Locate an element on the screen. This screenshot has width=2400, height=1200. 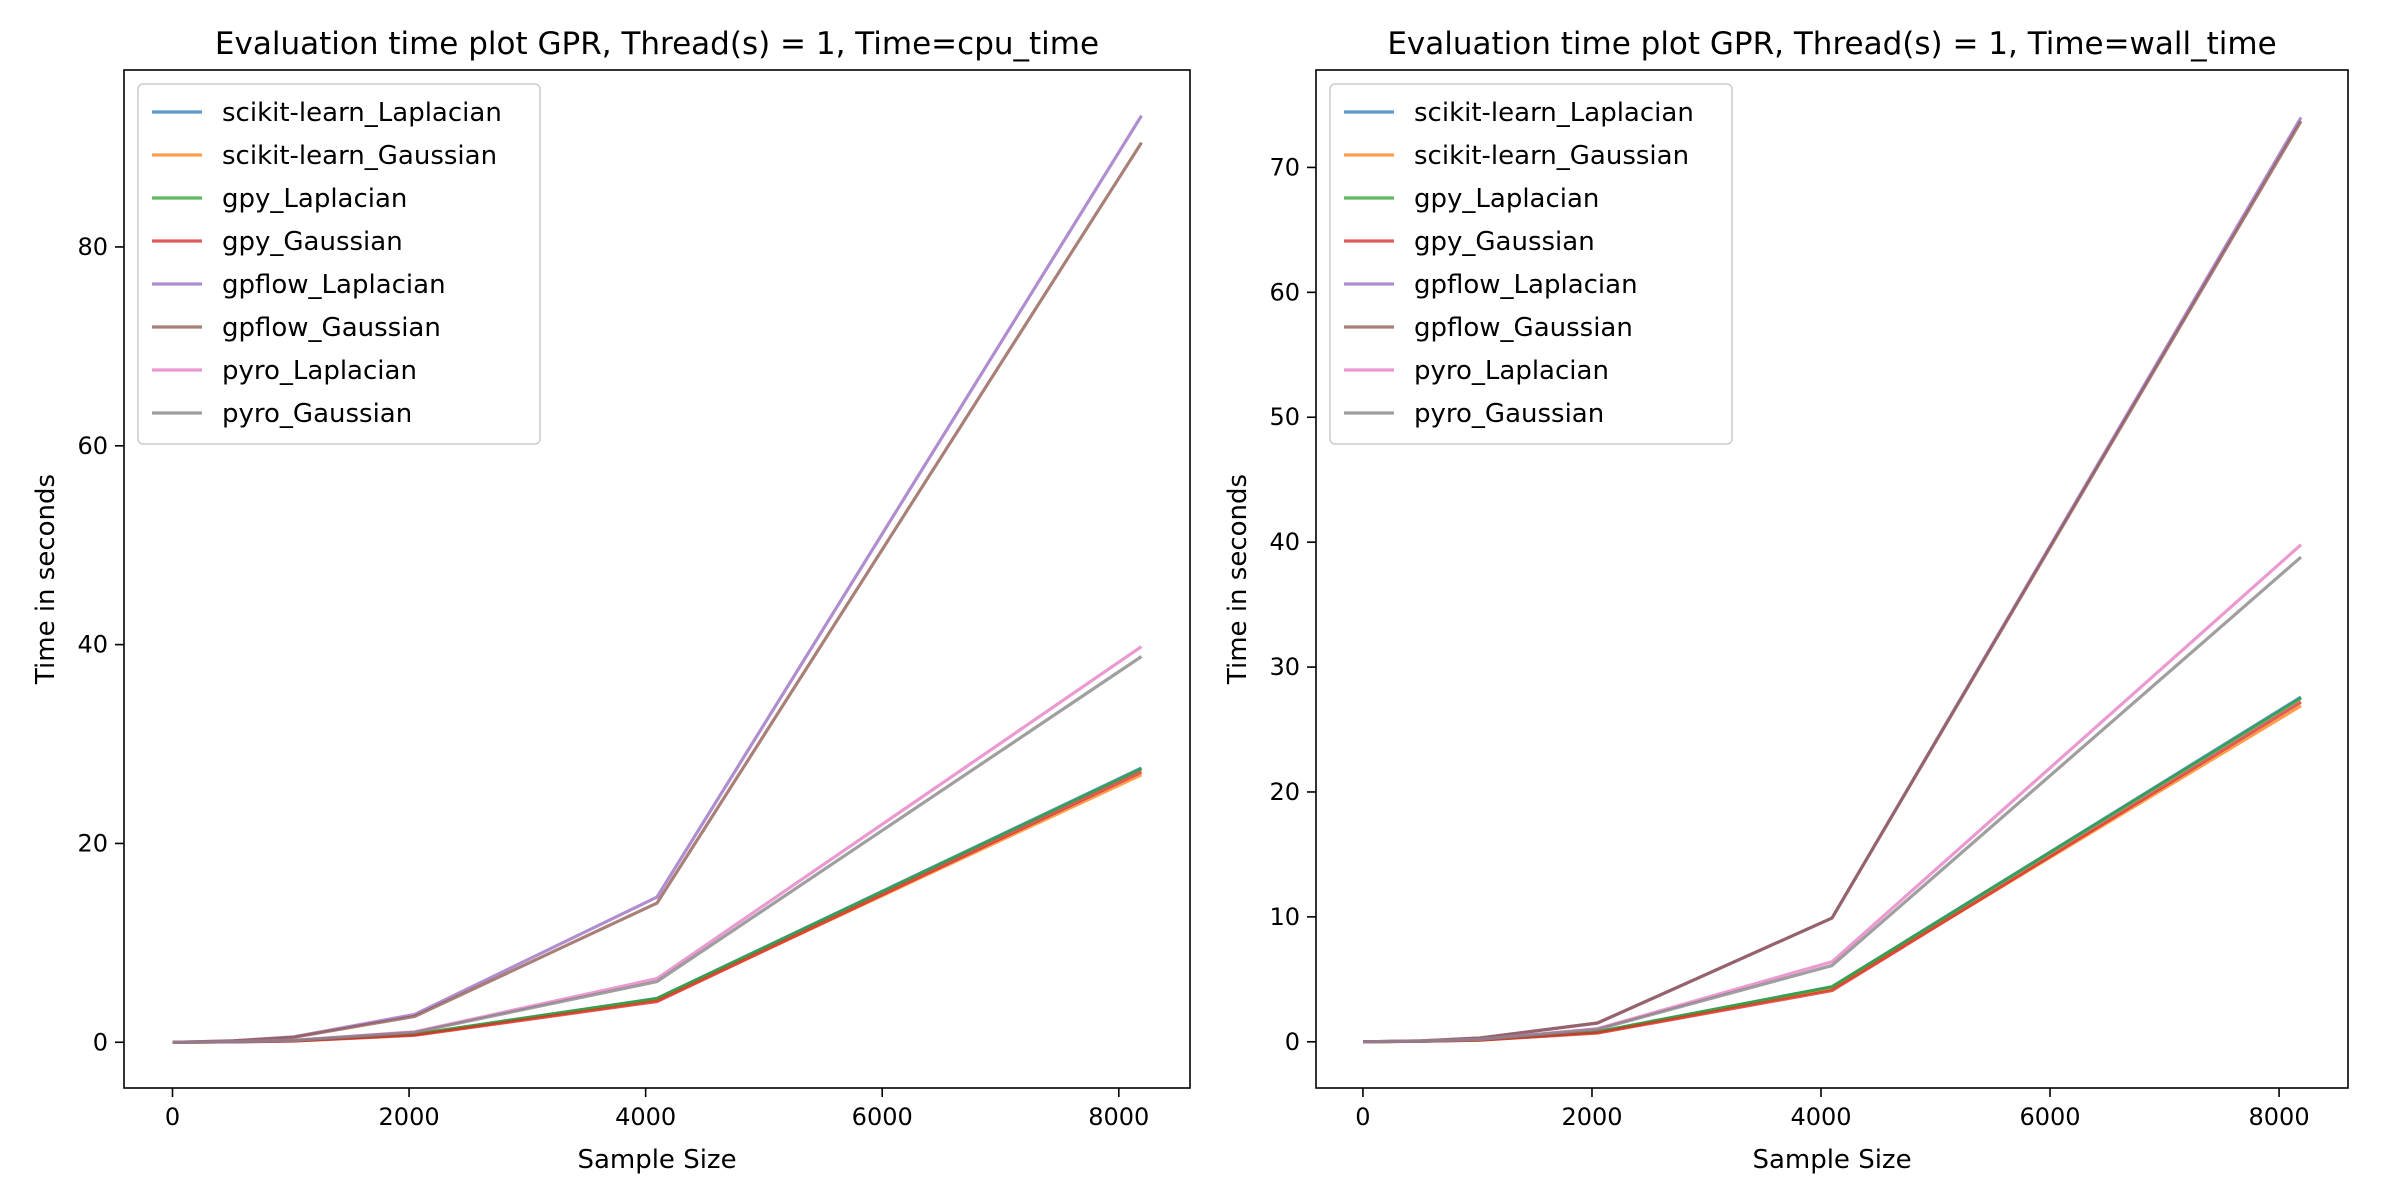
y-tick-label: 30 is located at coordinates (1284, 667).